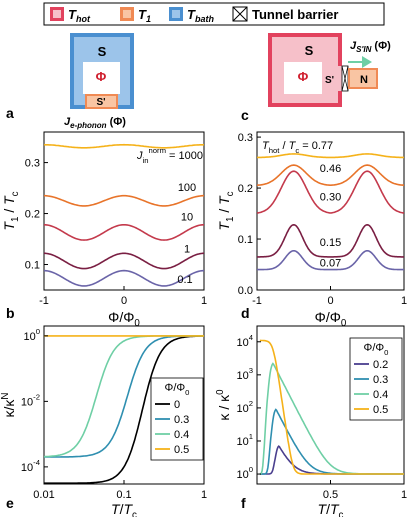 This screenshot has height=517, width=407. Describe the element at coordinates (364, 80) in the screenshot. I see `svg-text: N` at that location.